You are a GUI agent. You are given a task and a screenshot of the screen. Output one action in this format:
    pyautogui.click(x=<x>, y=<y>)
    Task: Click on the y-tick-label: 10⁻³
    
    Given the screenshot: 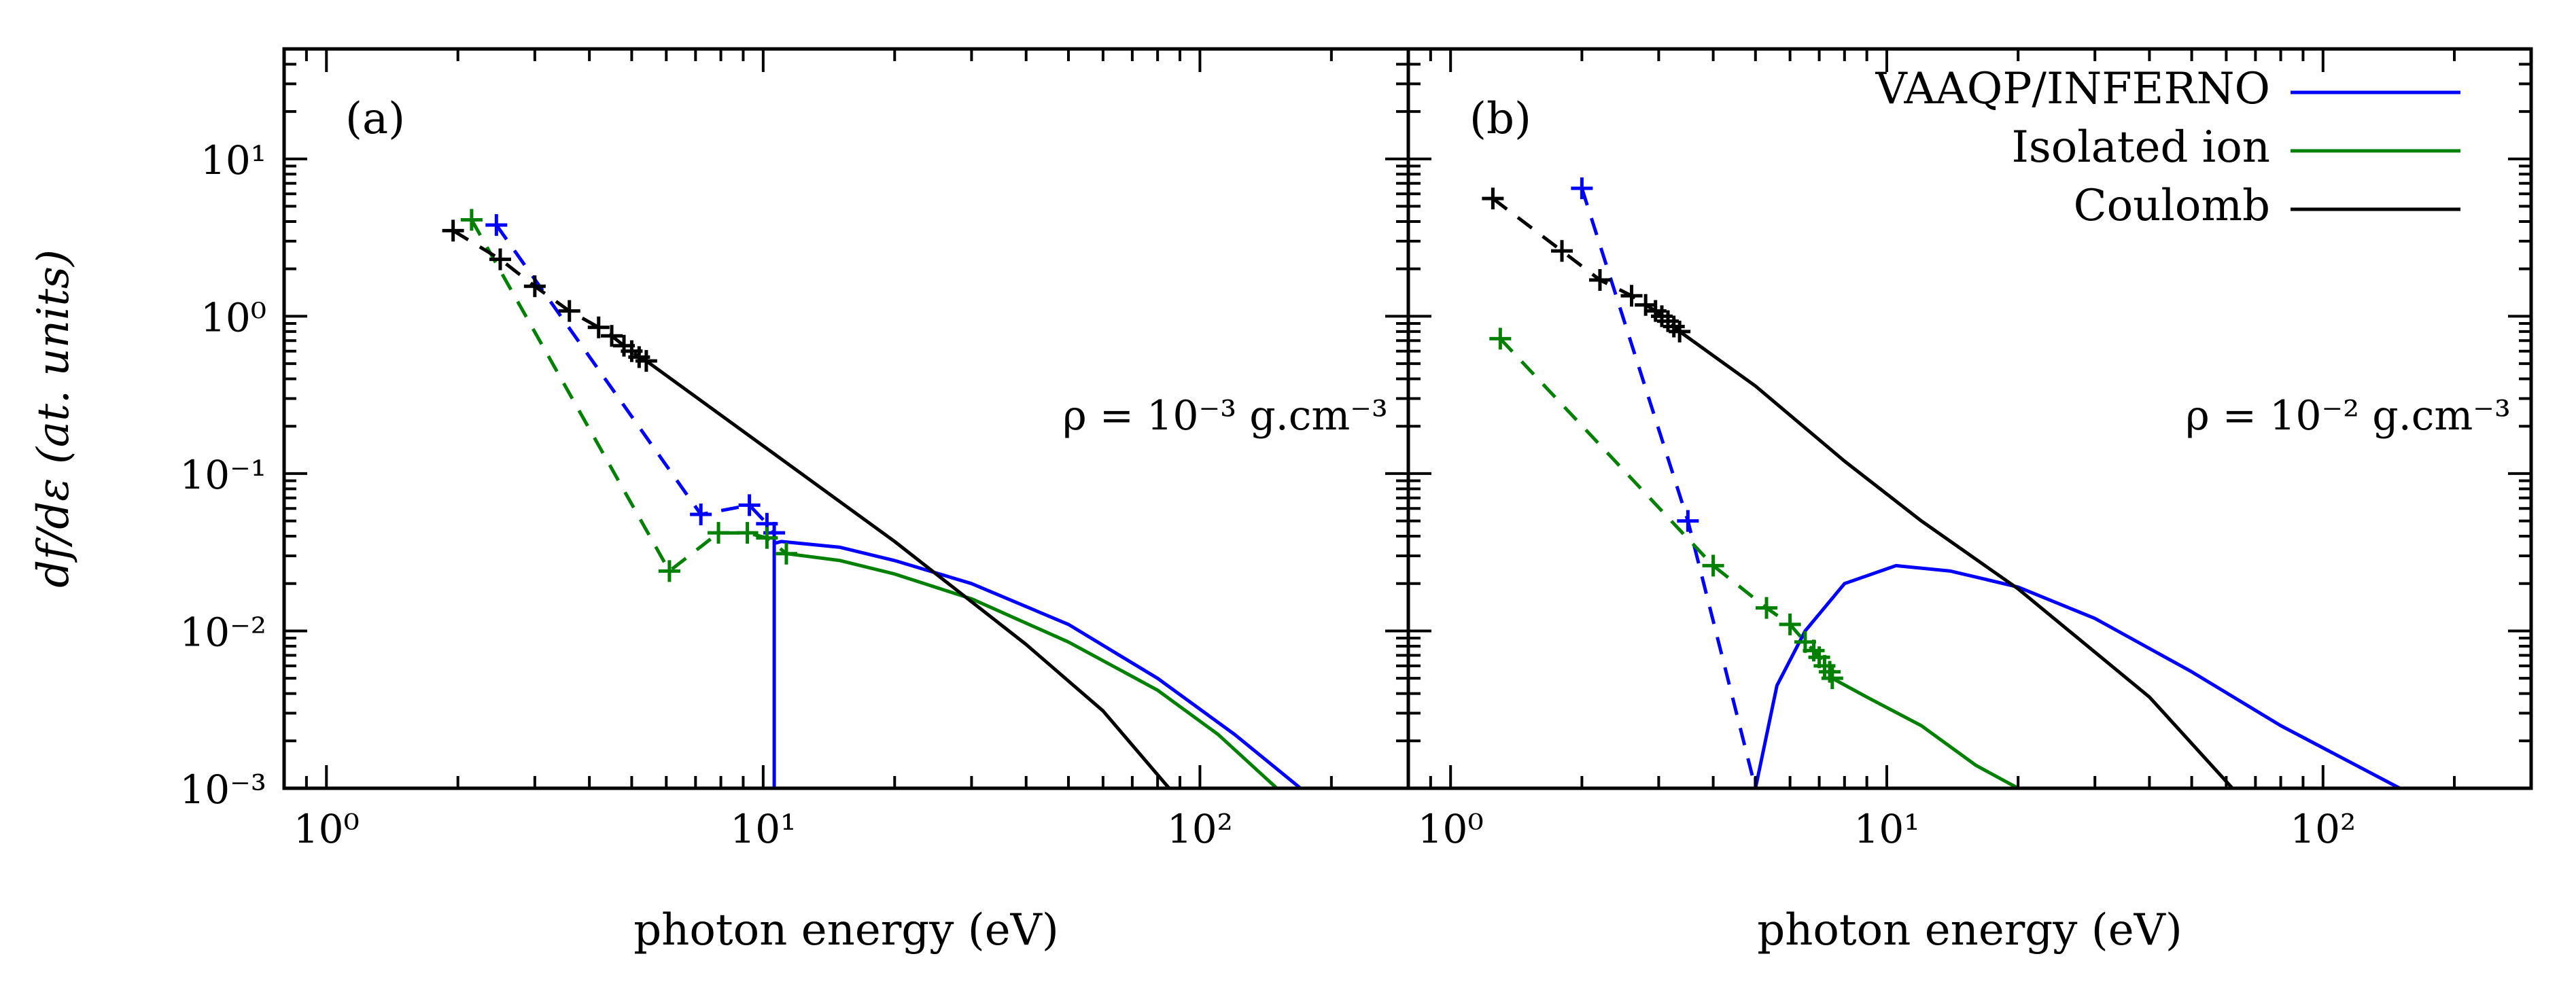 What is the action you would take?
    pyautogui.click(x=222, y=790)
    